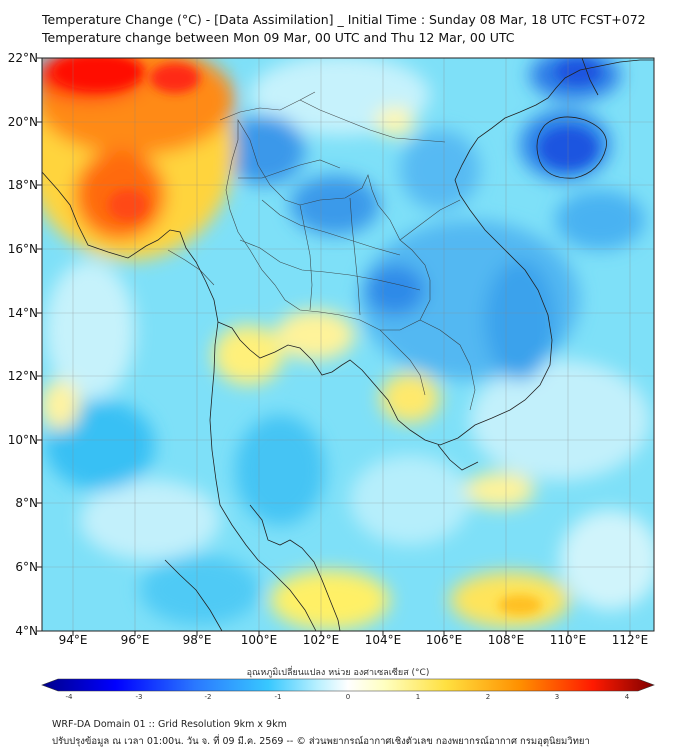  Describe the element at coordinates (22, 376) in the screenshot. I see `lat-label-12n: 12°N` at that location.